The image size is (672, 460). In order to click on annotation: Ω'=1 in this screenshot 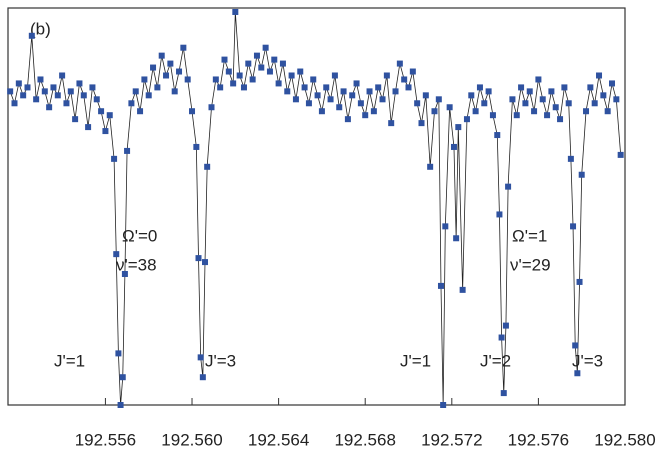, I will do `click(529, 235)`.